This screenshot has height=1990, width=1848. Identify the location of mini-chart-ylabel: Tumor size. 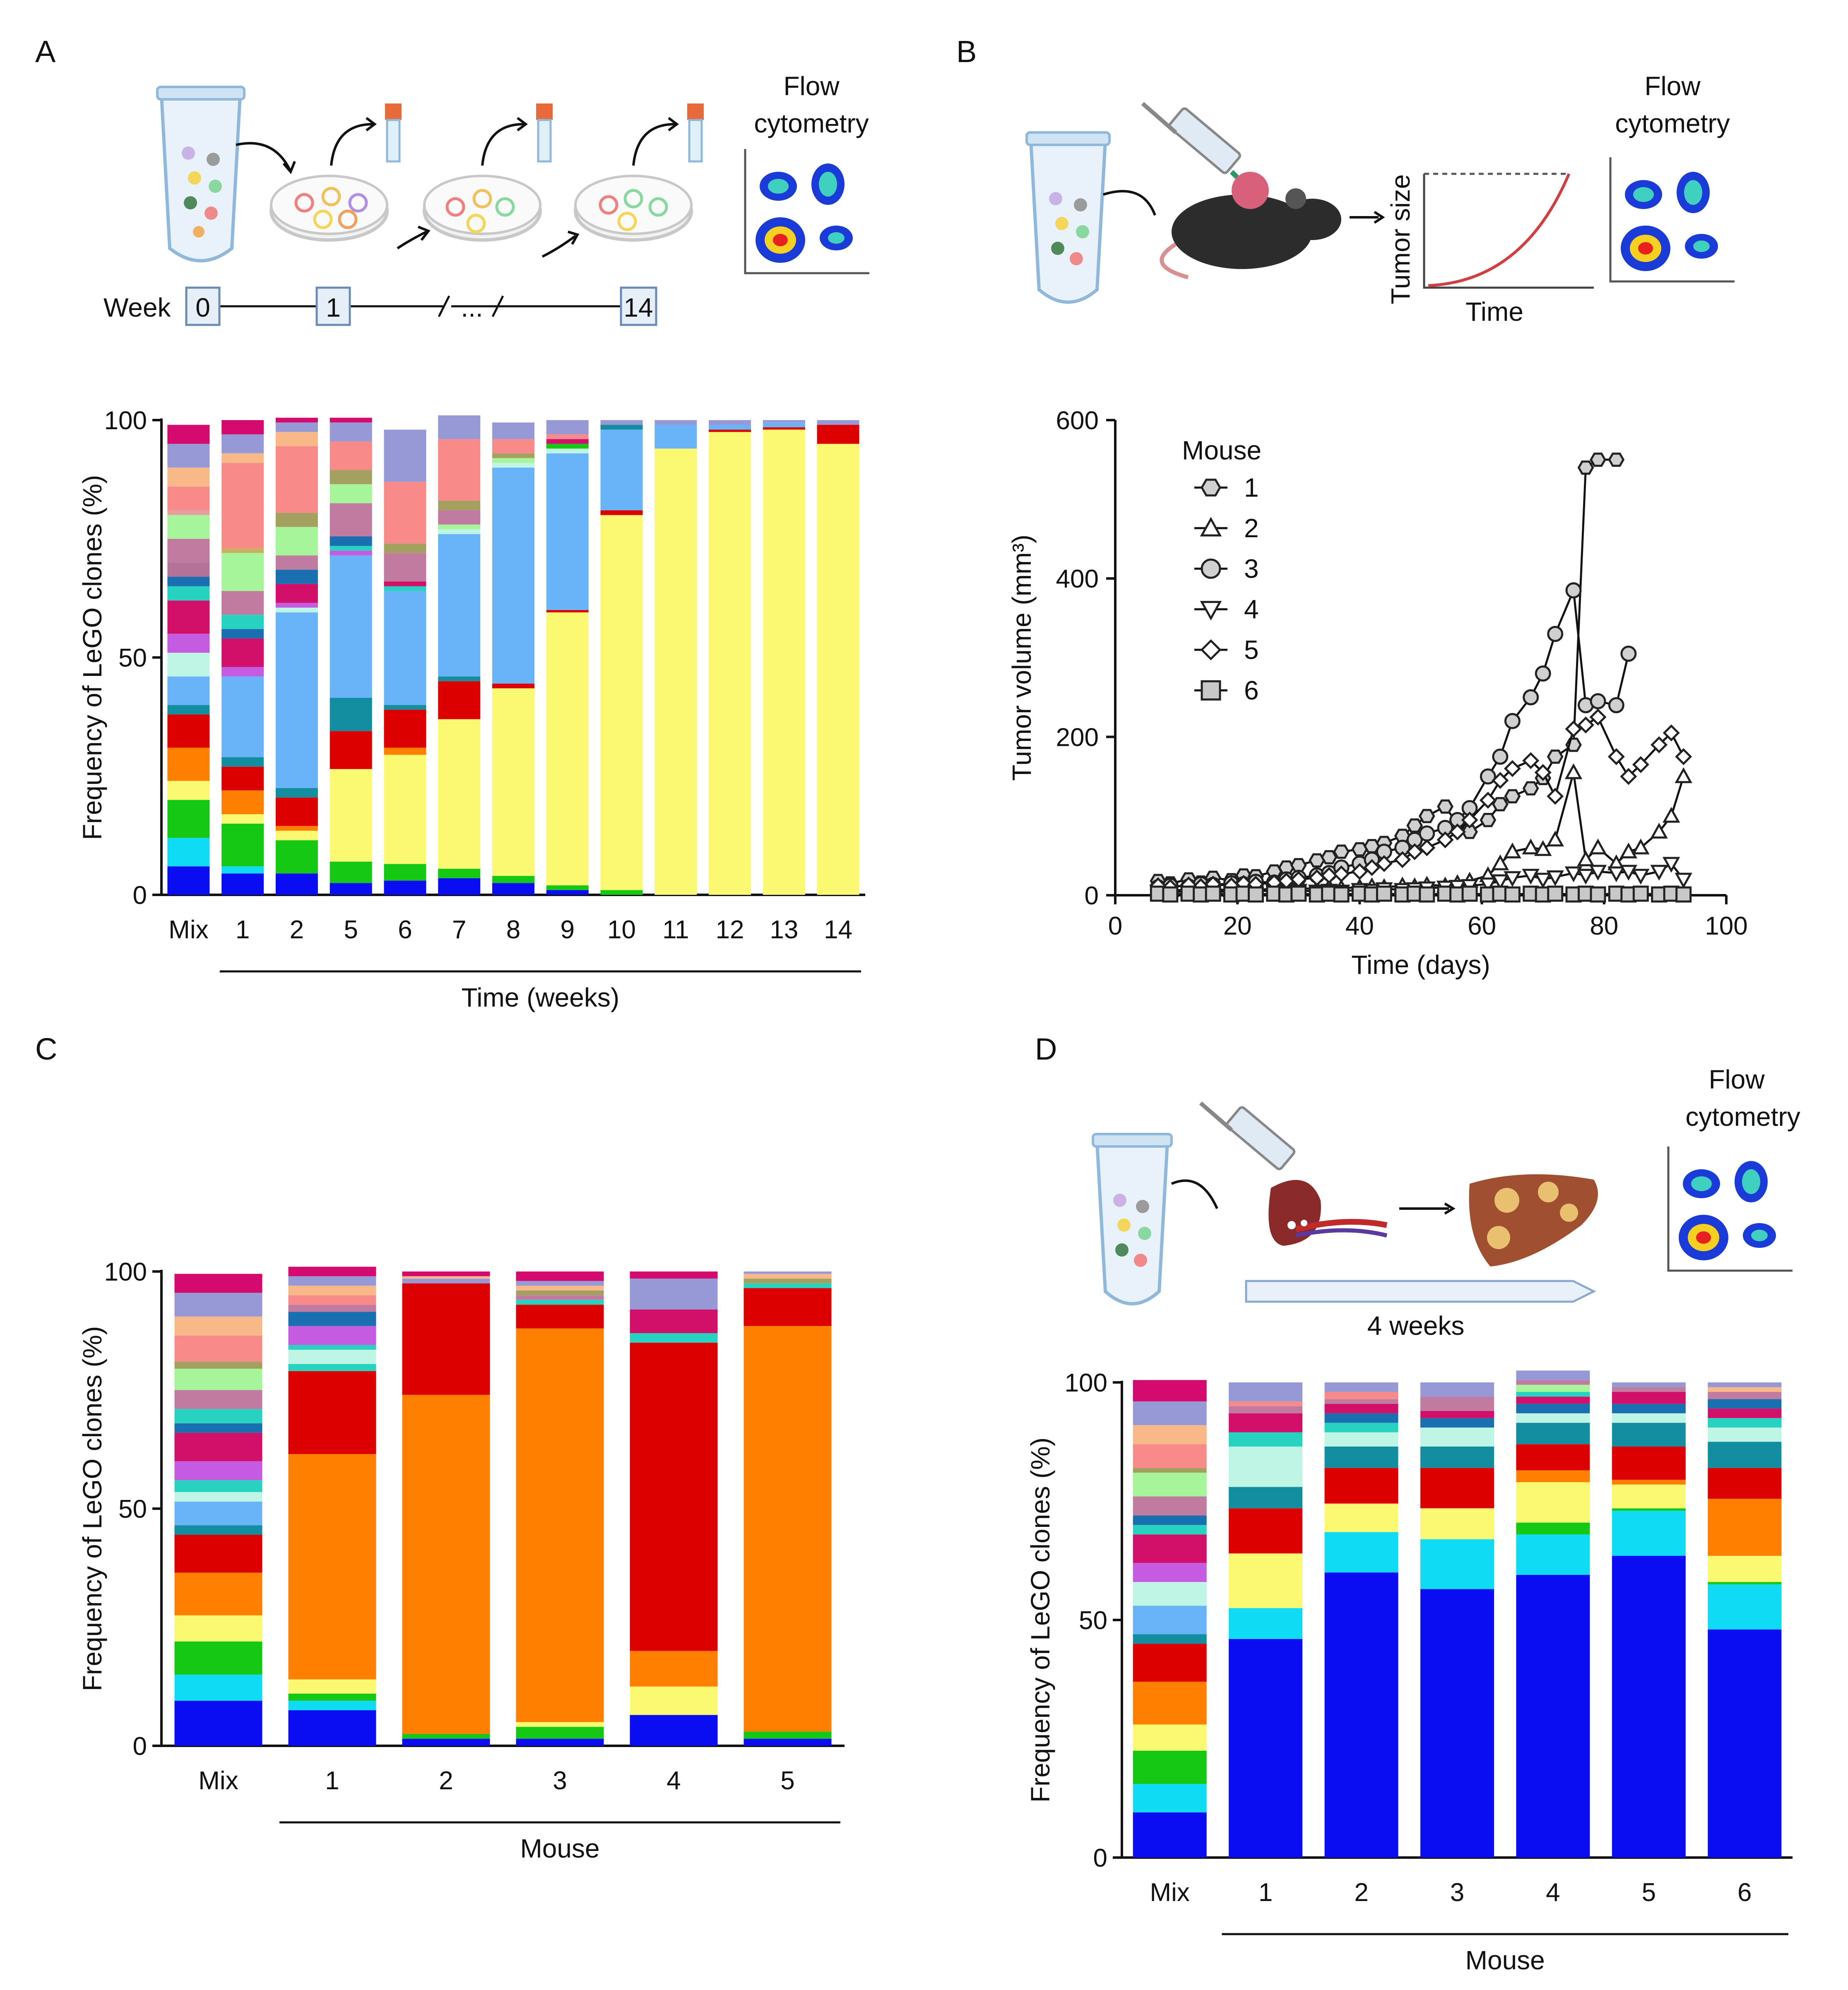
(1401, 239).